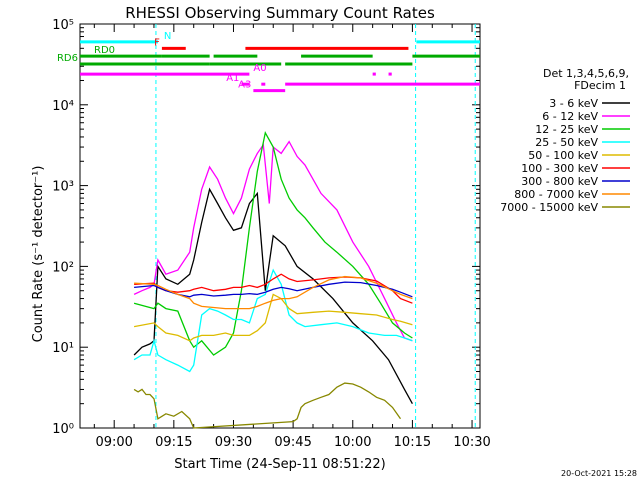  Describe the element at coordinates (67, 58) in the screenshot. I see `state-label-rd6: RD6` at that location.